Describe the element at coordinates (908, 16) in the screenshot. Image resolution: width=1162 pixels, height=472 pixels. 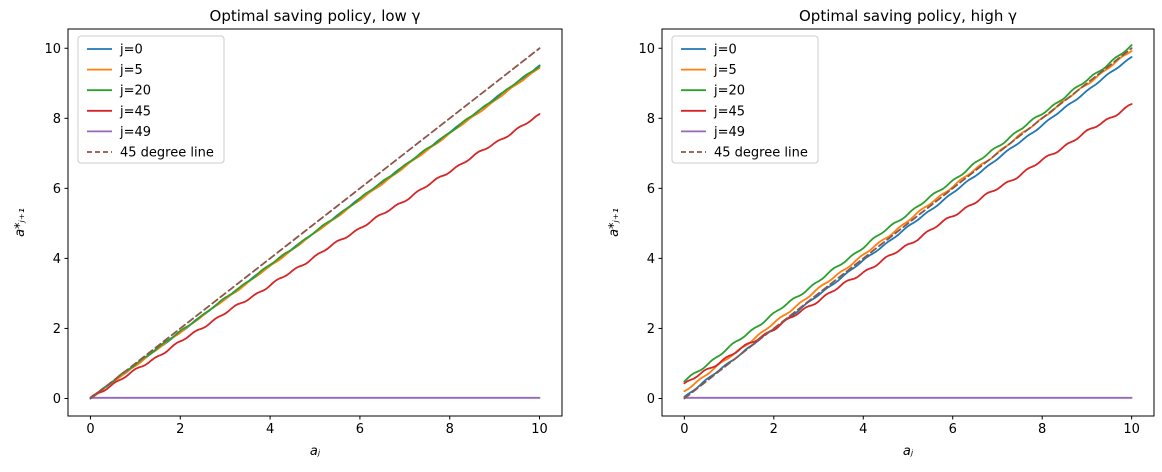
I see `subplot-title: Optimal saving policy, high γ` at that location.